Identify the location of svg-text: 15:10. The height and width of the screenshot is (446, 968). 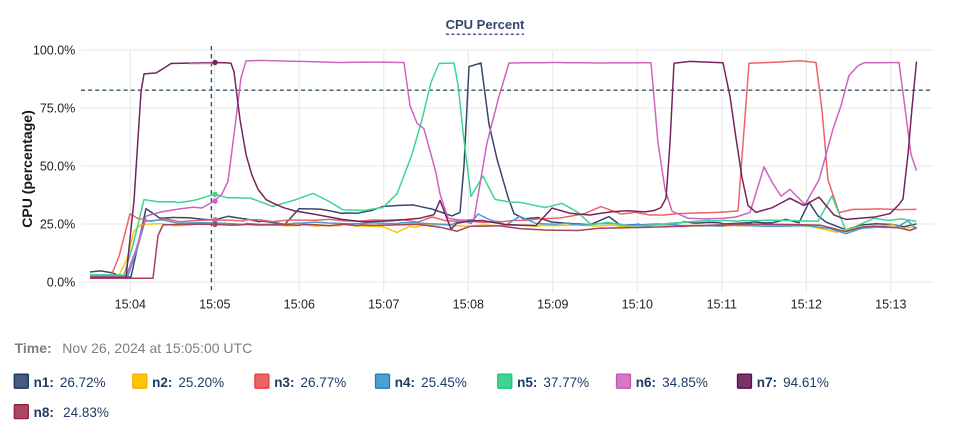
(637, 305).